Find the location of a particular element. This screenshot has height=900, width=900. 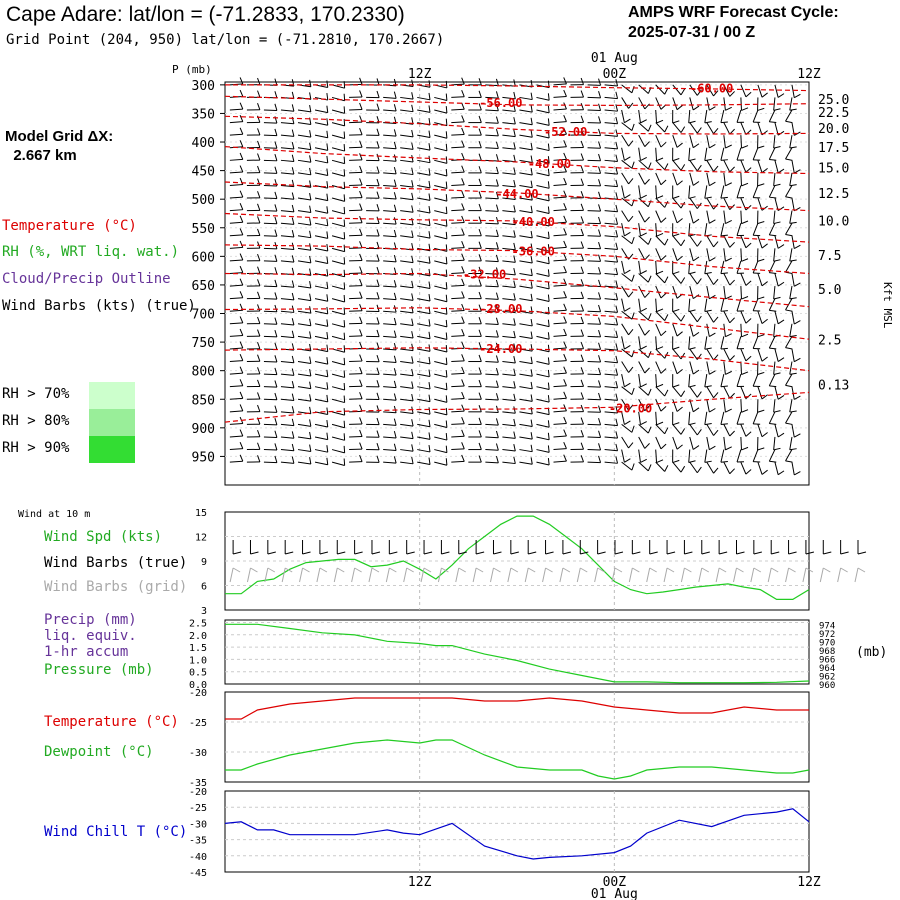

wind10-barbs-grid is located at coordinates (547, 575).